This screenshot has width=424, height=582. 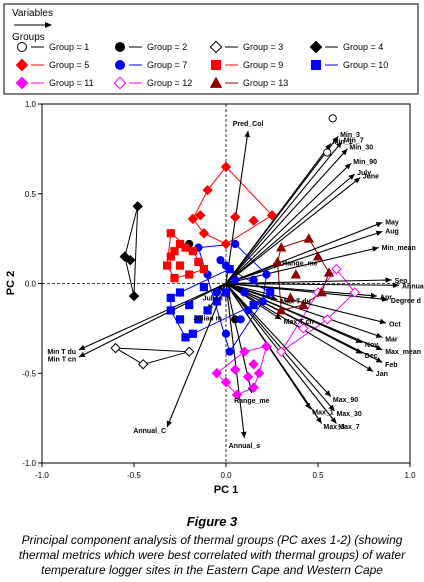 What do you see at coordinates (401, 281) in the screenshot?
I see `vector-label: Sep` at bounding box center [401, 281].